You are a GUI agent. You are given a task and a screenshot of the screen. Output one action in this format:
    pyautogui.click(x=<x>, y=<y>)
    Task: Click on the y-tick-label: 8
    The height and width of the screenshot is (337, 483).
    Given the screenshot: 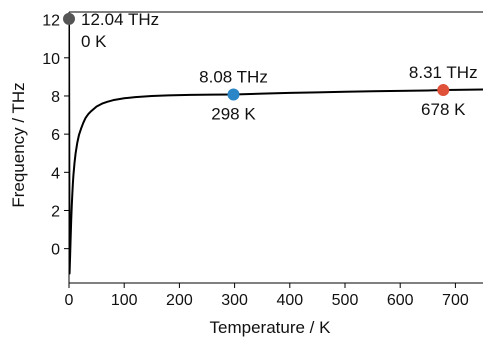 What is the action you would take?
    pyautogui.click(x=55, y=97)
    